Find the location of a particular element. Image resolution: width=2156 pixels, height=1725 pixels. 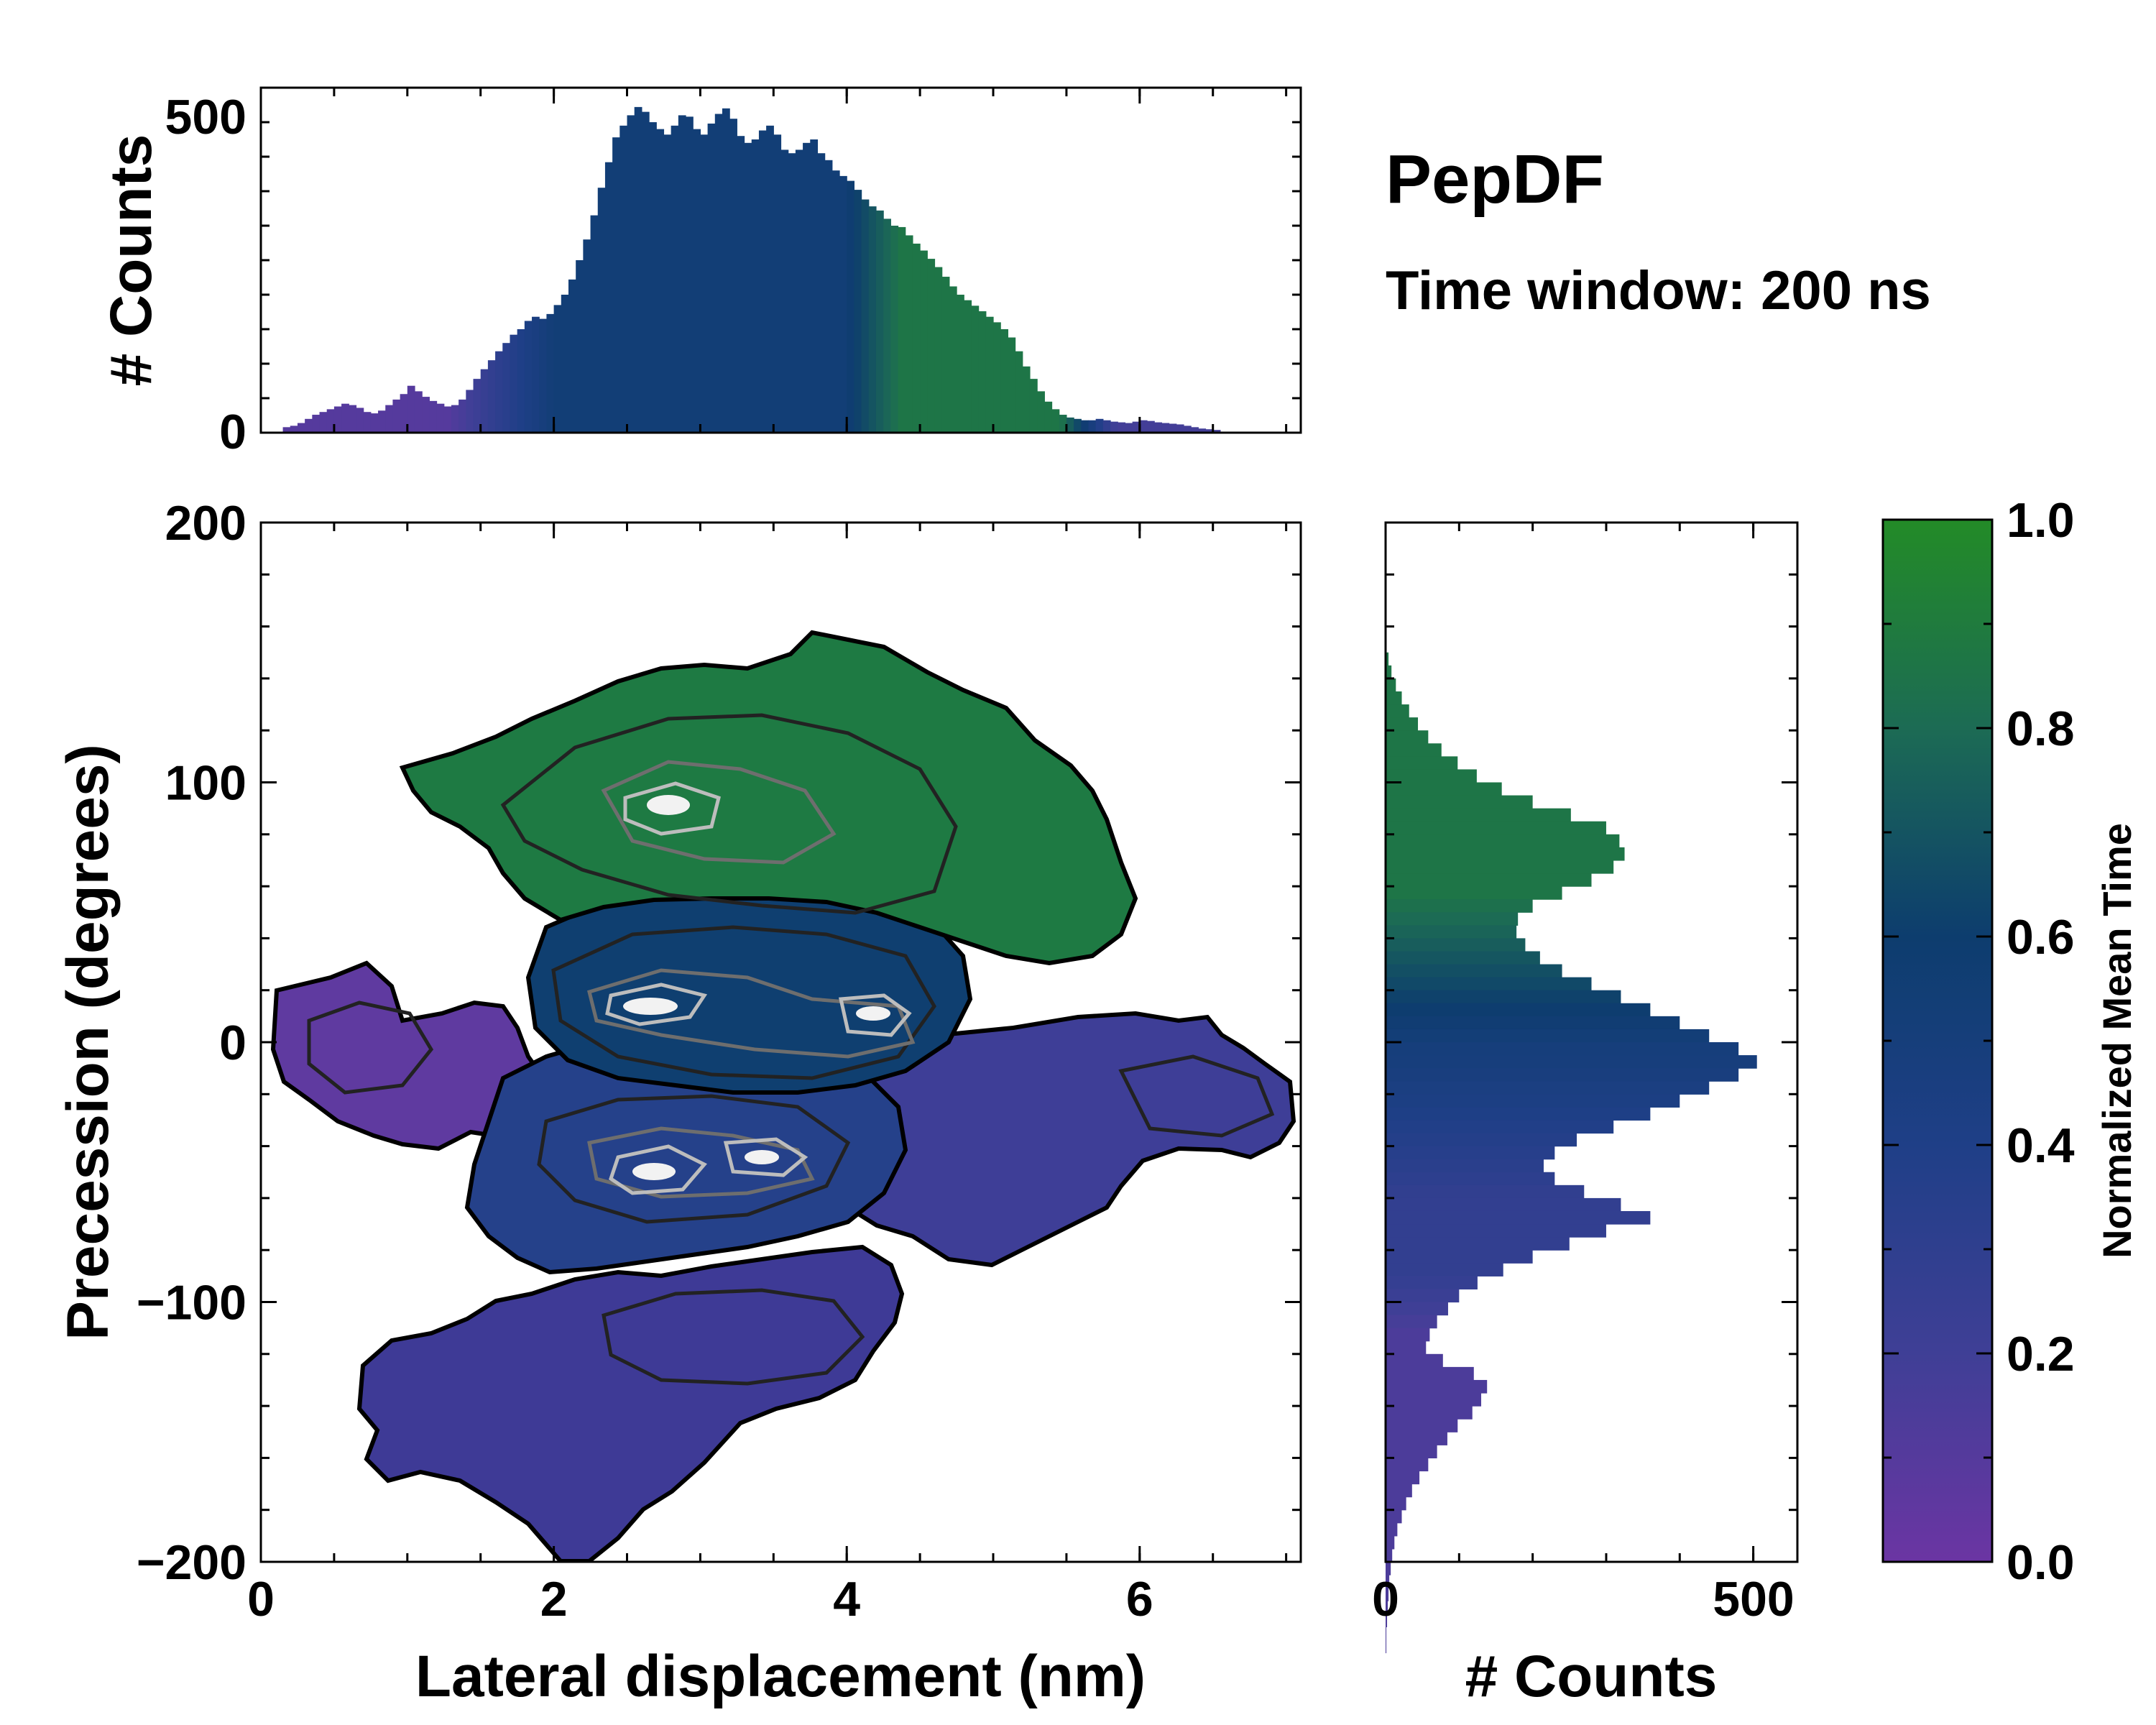

colorbar-label: Normalized Mean Time is located at coordinates (2116, 1041).